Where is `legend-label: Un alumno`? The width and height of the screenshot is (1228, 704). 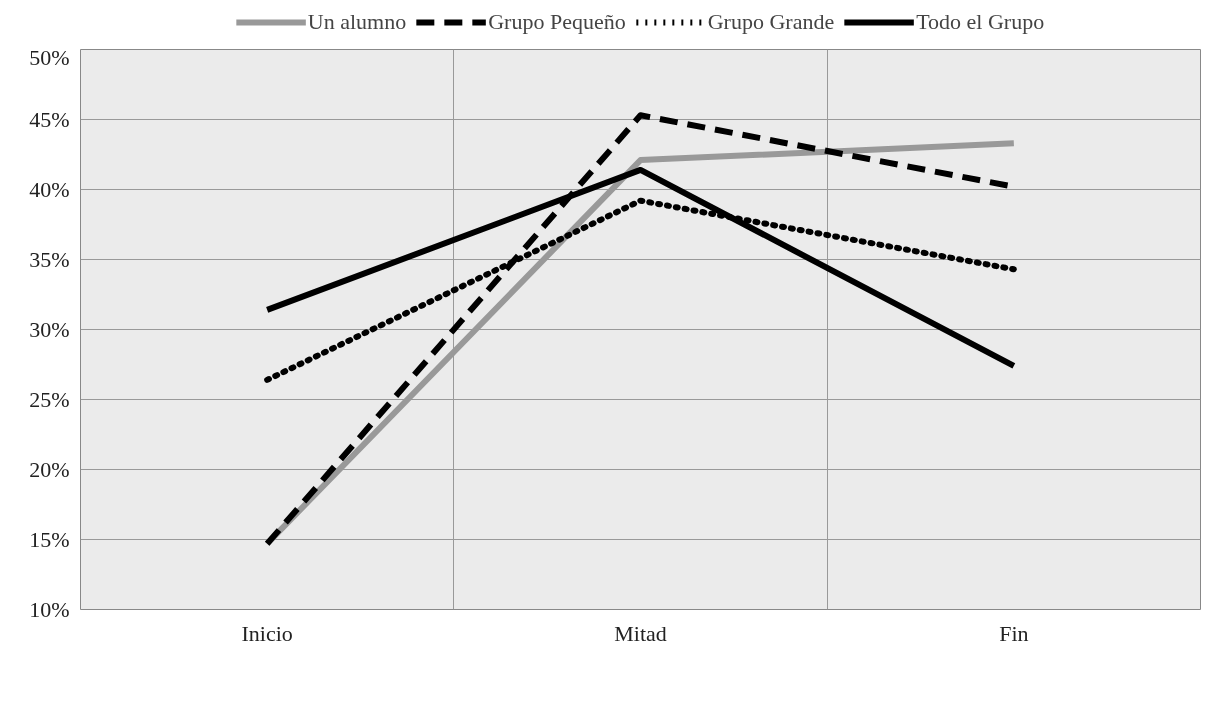 legend-label: Un alumno is located at coordinates (357, 22).